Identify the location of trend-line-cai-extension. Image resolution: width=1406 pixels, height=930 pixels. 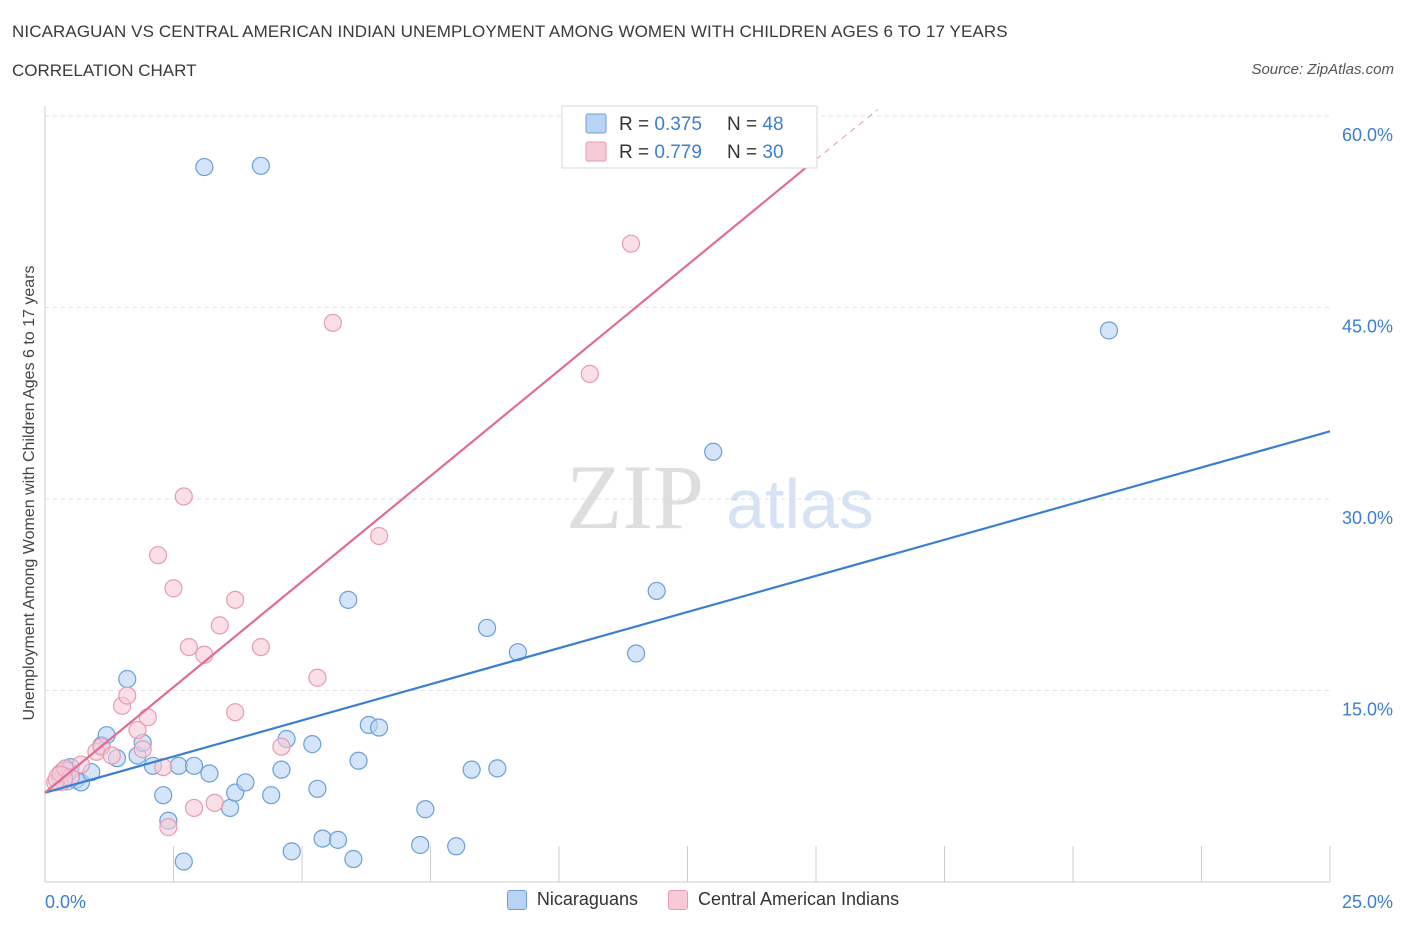
(847, 134).